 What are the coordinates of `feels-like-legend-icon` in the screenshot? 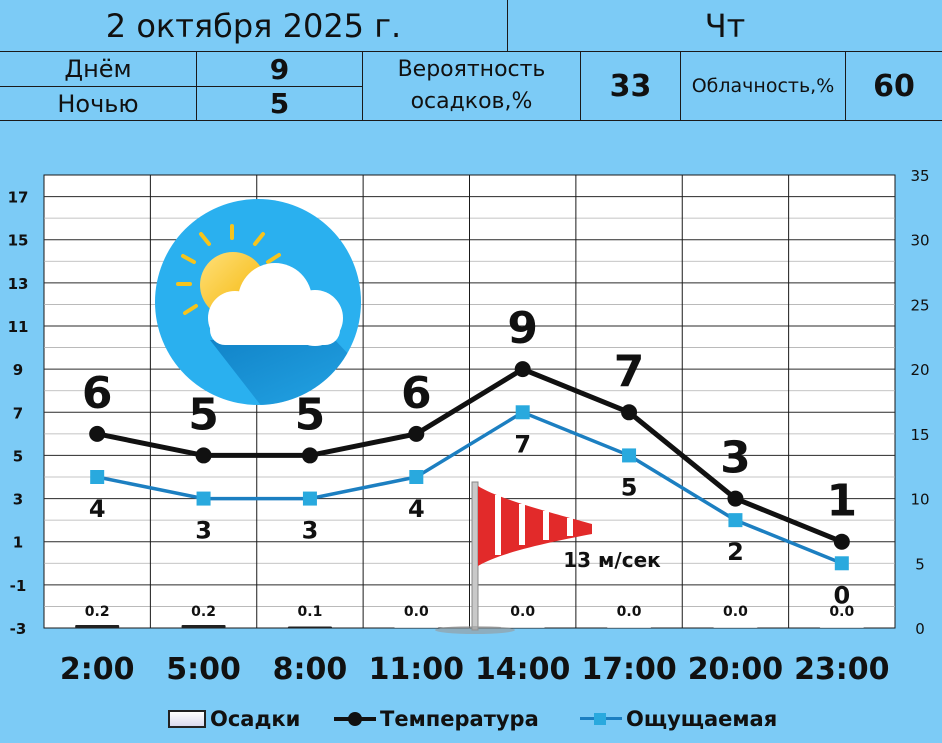 It's located at (601, 719).